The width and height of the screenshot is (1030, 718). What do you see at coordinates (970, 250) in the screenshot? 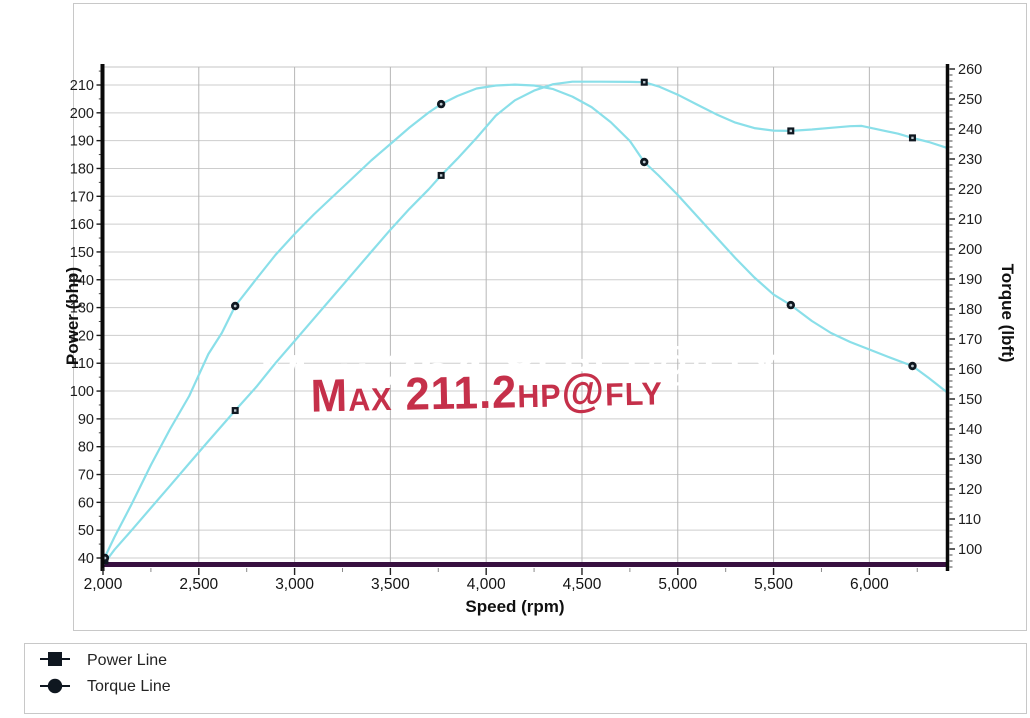
I see `torque-tick-label: 200` at bounding box center [970, 250].